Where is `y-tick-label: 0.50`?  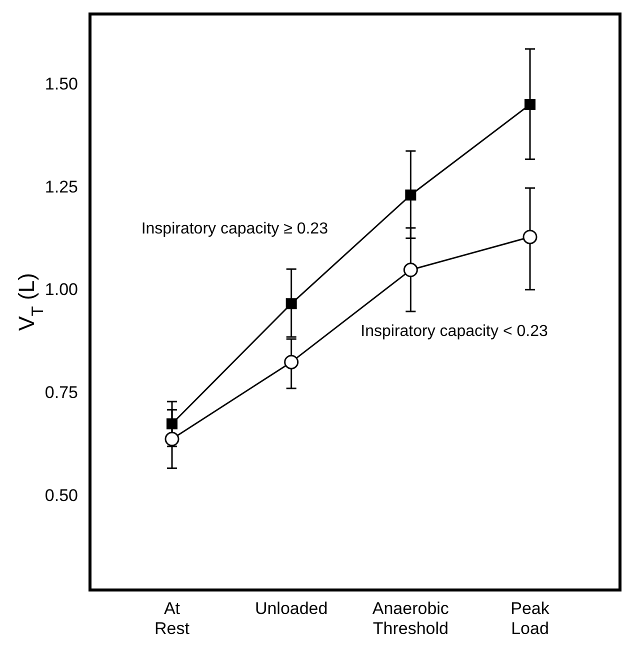 y-tick-label: 0.50 is located at coordinates (61, 495).